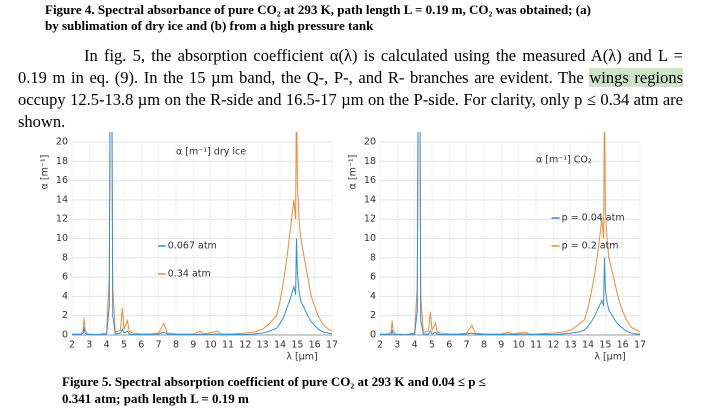  I want to click on legend-label: 0.067 atm, so click(192, 246).